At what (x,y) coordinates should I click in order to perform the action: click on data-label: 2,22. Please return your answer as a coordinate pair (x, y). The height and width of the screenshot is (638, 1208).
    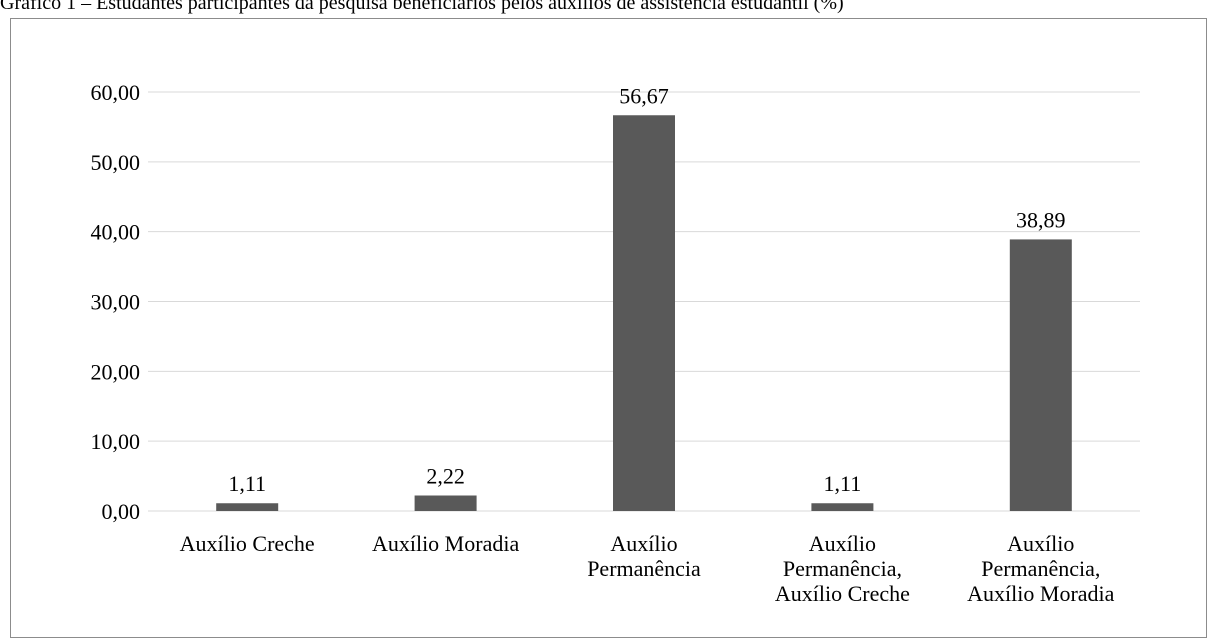
    Looking at the image, I should click on (445, 475).